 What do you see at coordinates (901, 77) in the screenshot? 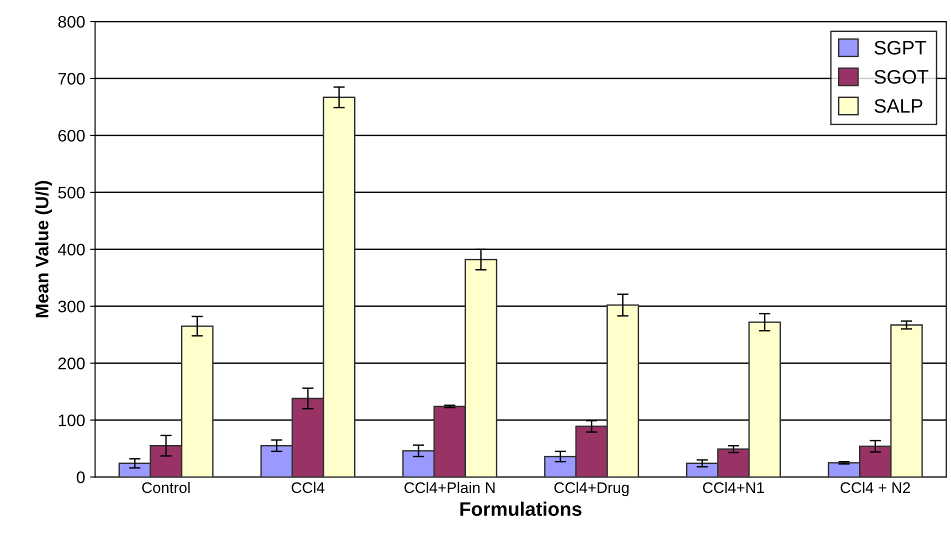
I see `legend-label: SGOT` at bounding box center [901, 77].